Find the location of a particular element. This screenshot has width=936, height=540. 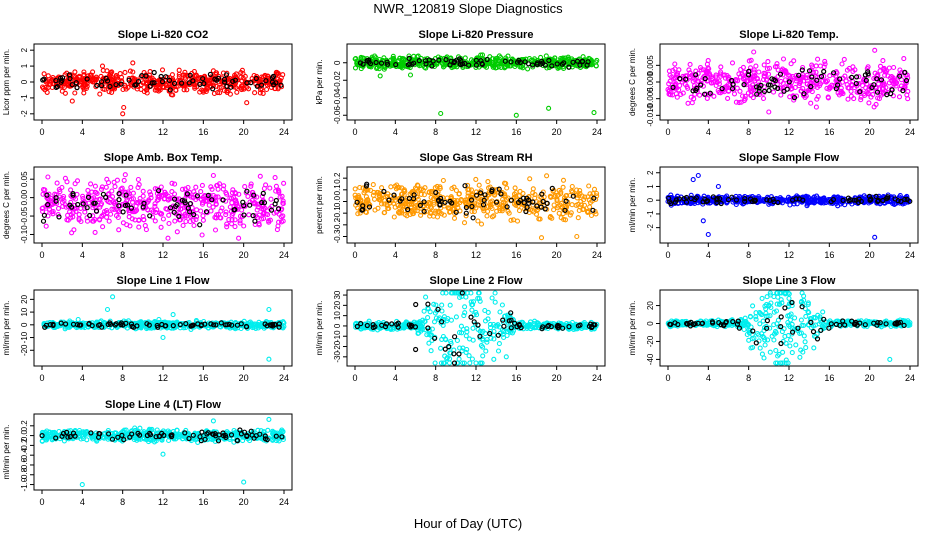

y-tick-label: 2 is located at coordinates (24, 49).